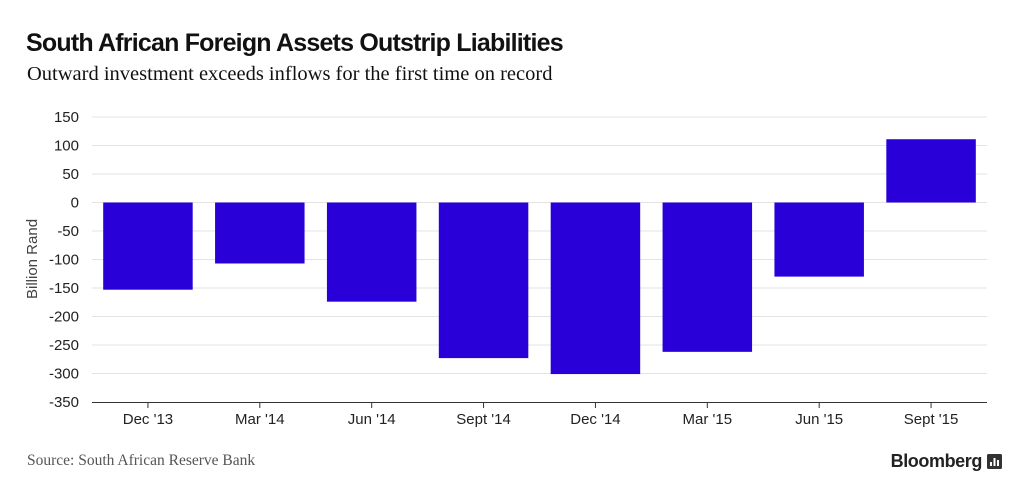 Image resolution: width=1024 pixels, height=500 pixels. Describe the element at coordinates (68, 231) in the screenshot. I see `y-tick-label: -50` at that location.